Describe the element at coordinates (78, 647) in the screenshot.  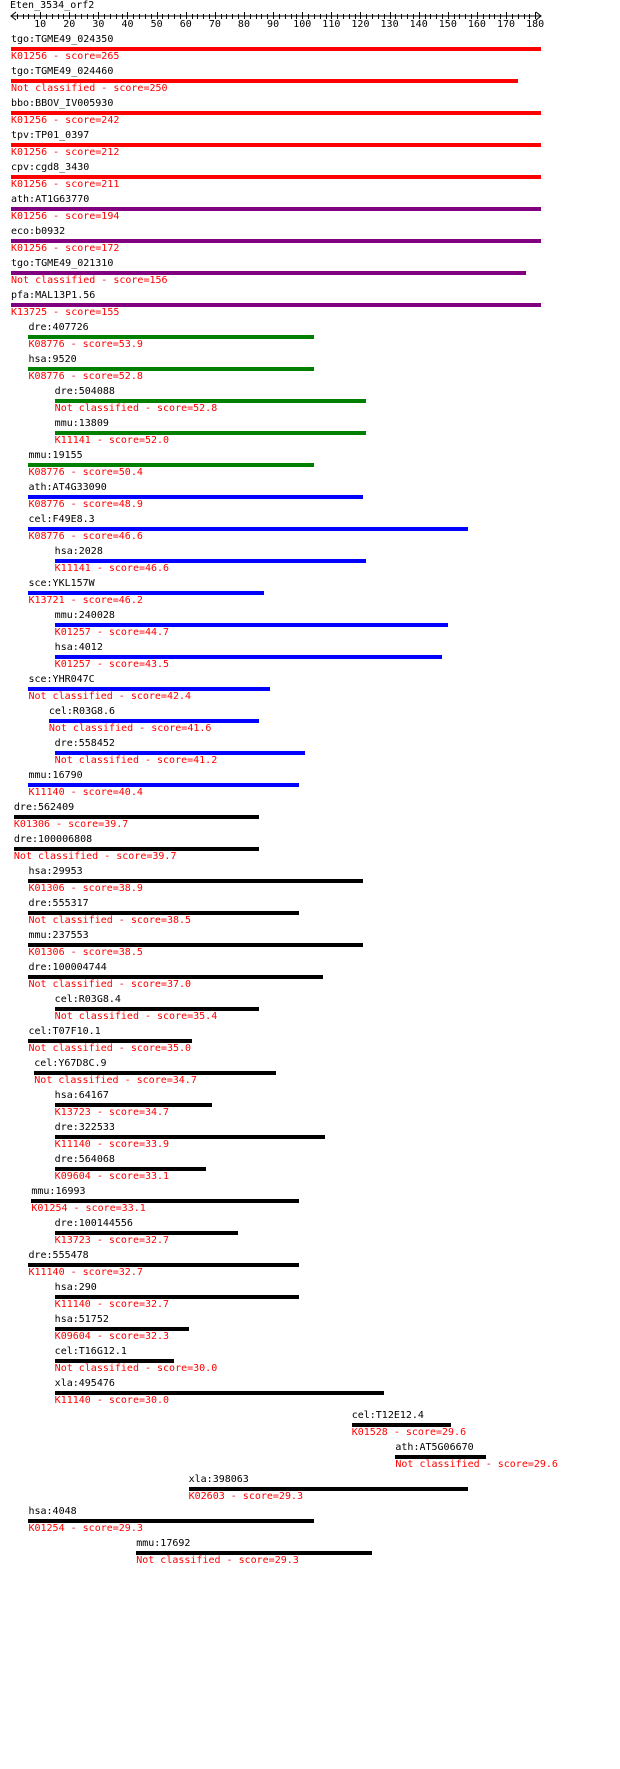
I see `hit-name-link: hsa:4012` at that location.